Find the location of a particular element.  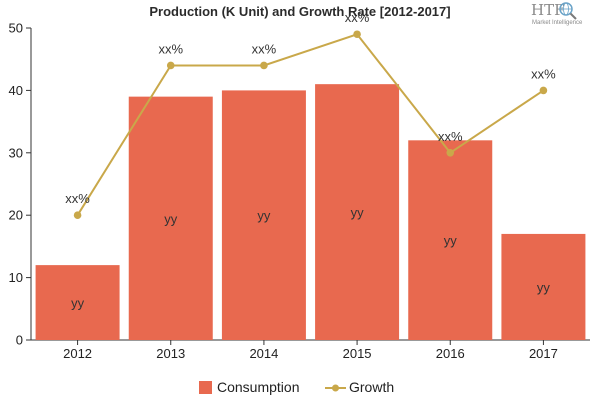

legend-label-growth: Growth is located at coordinates (371, 387).